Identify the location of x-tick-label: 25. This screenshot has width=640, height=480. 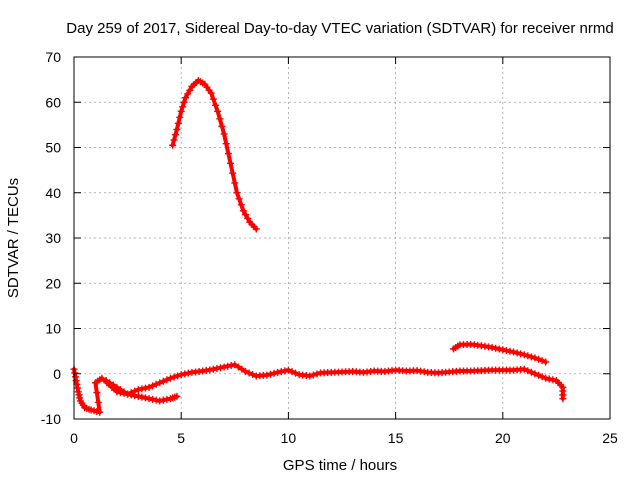
(610, 438).